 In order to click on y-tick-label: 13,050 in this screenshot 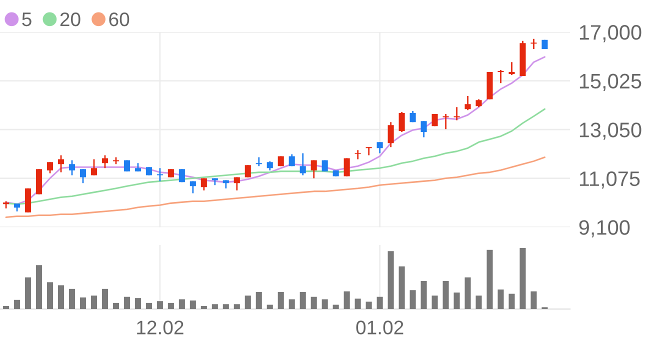, I will do `click(611, 131)`.